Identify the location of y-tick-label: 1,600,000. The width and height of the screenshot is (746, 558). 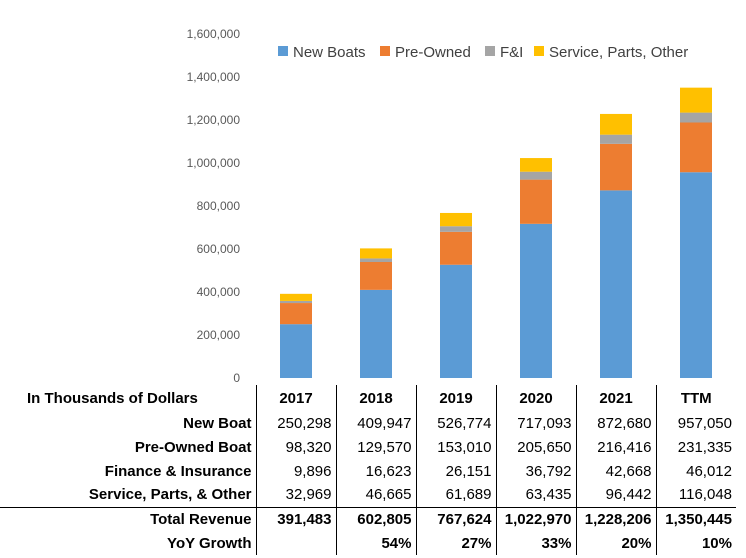
(214, 34).